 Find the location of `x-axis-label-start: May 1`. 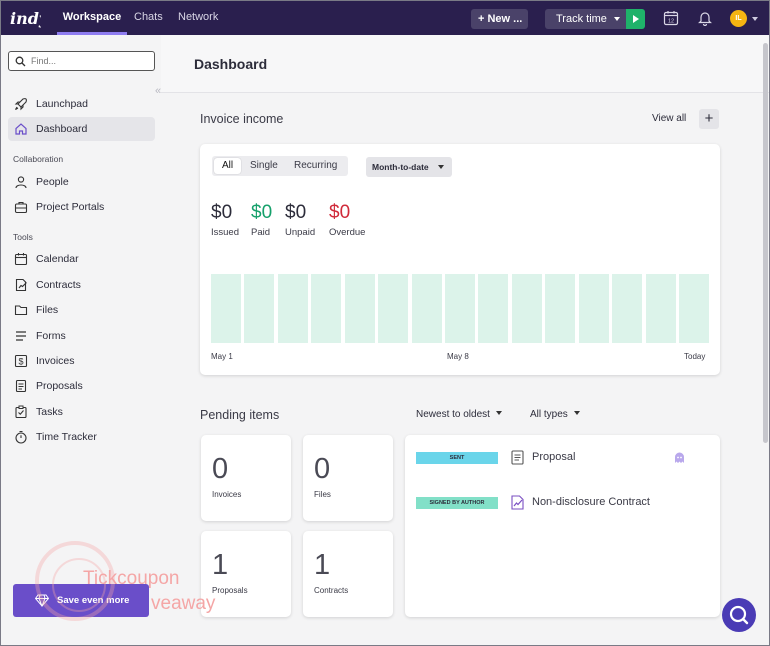

x-axis-label-start: May 1 is located at coordinates (222, 356).